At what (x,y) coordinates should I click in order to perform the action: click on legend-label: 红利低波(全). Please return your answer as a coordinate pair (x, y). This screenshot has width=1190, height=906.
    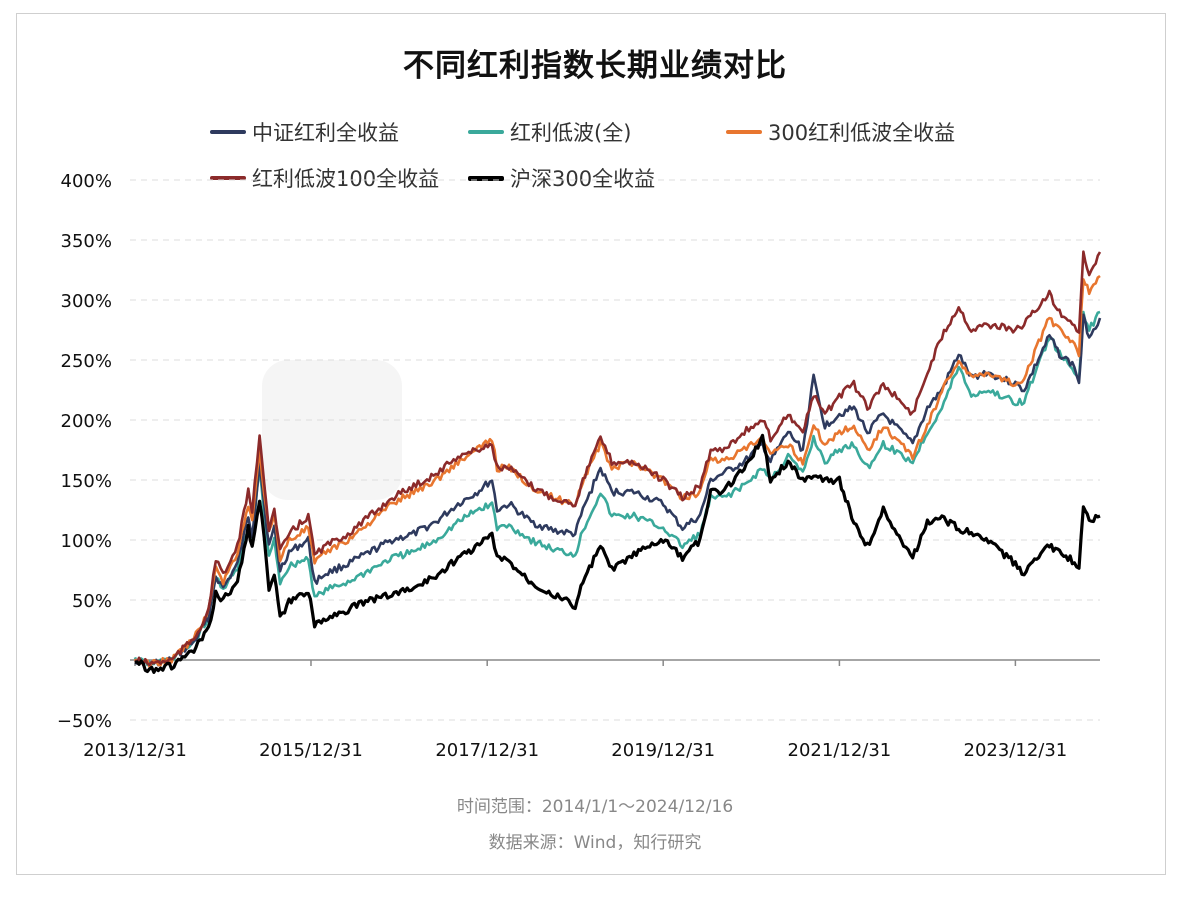
    Looking at the image, I should click on (571, 133).